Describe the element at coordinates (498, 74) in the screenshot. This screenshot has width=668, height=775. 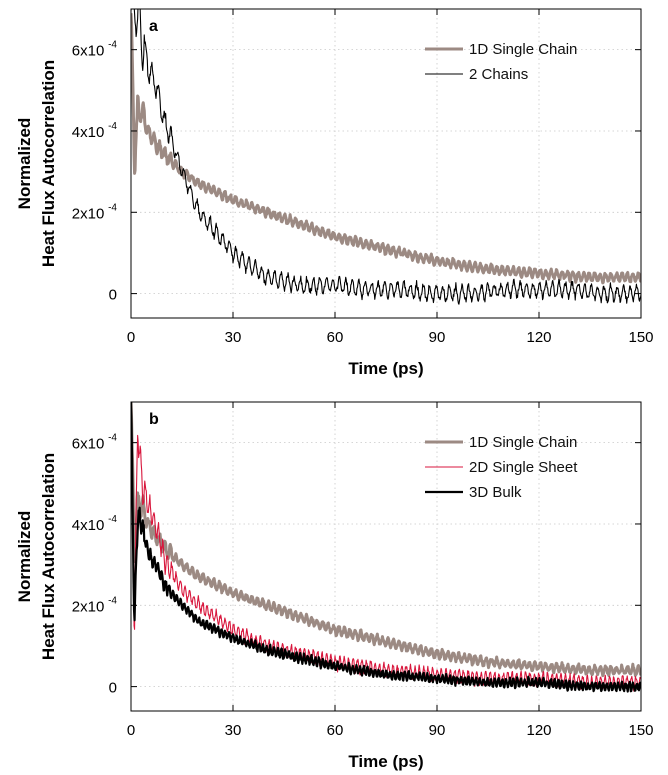
I see `legend-label: 2 Chains` at that location.